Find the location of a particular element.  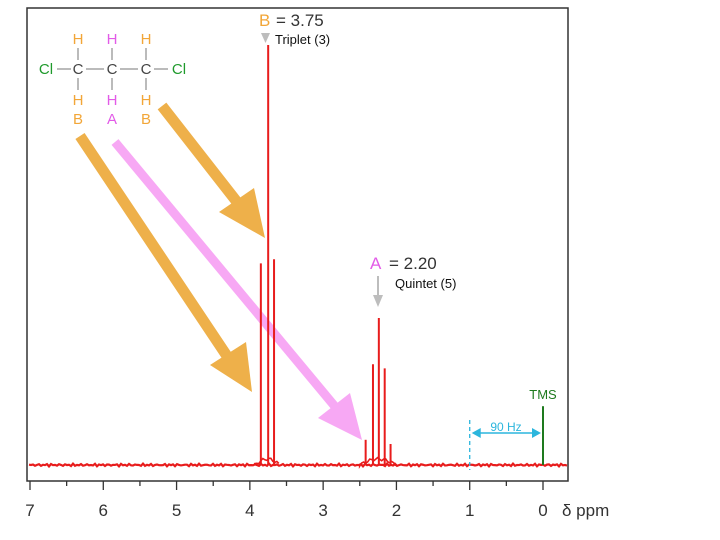

group-label-b-right: B is located at coordinates (146, 119).